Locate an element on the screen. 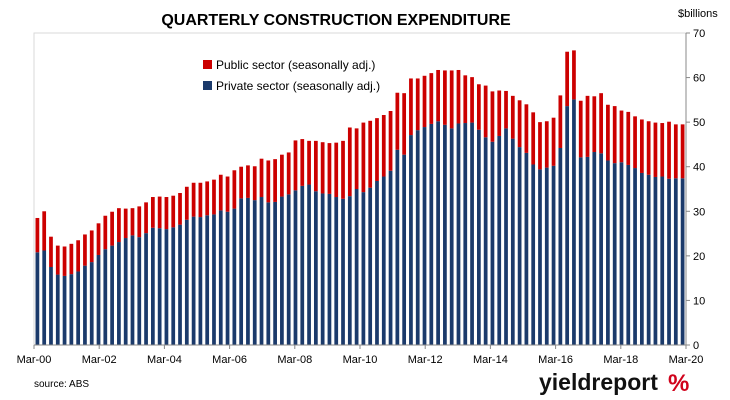 The height and width of the screenshot is (400, 730). legend-label-private: Private sector (seasonally adj.) is located at coordinates (298, 86).